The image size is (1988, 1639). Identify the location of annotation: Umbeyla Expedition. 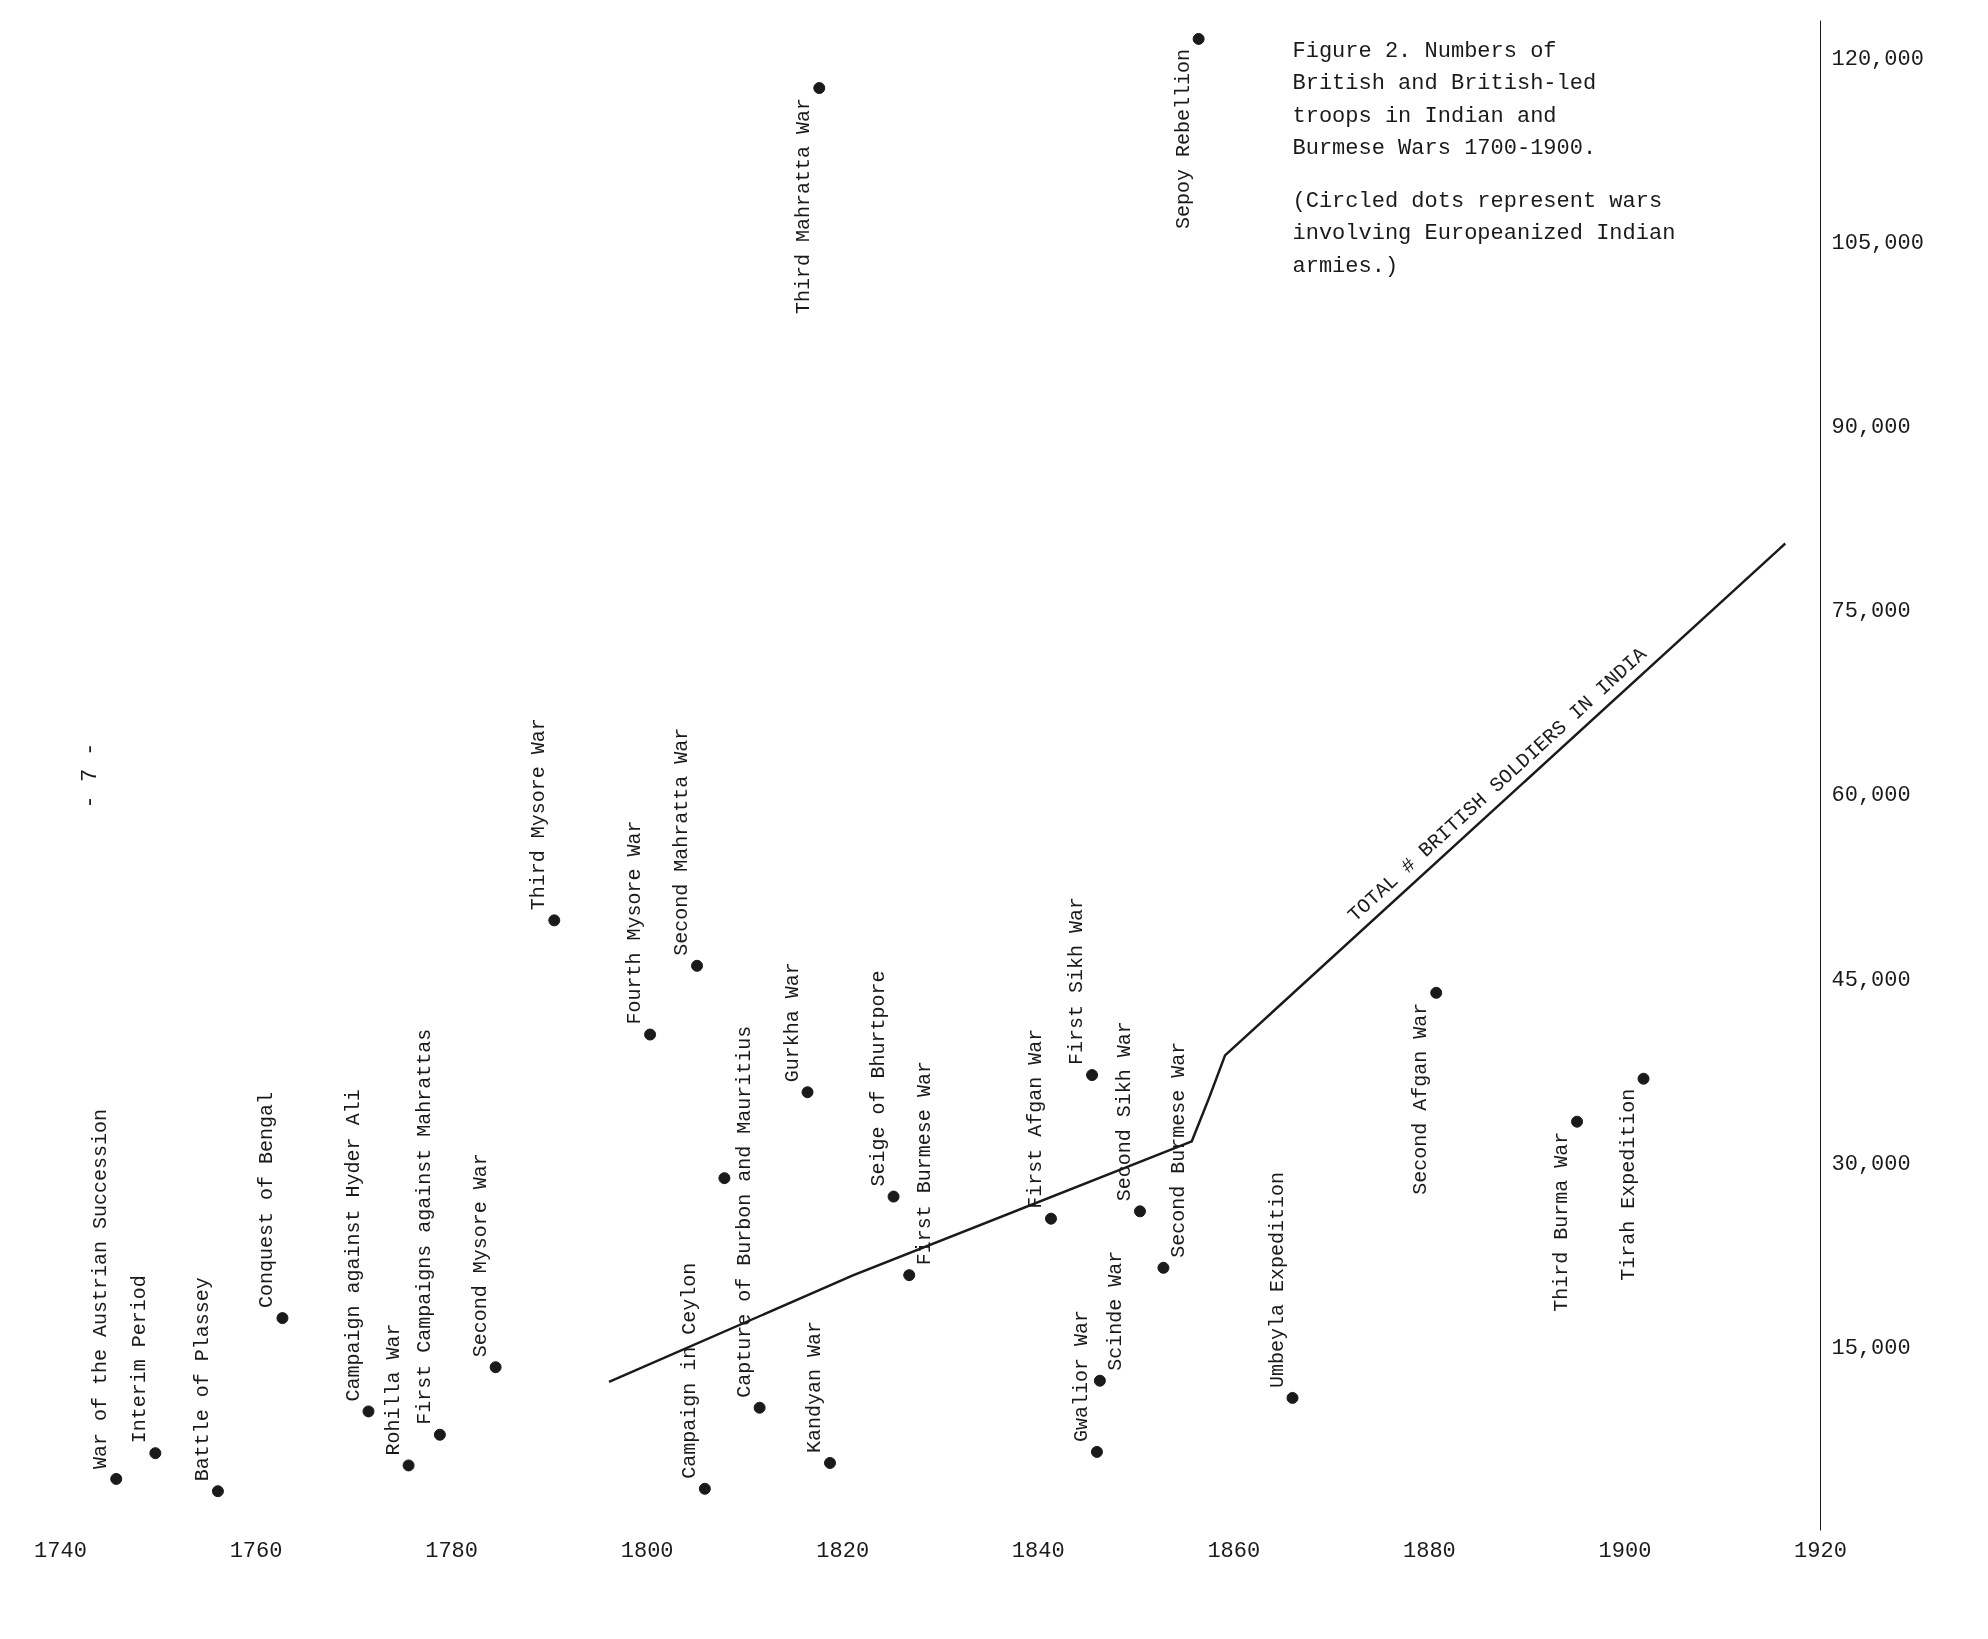
(1277, 1279).